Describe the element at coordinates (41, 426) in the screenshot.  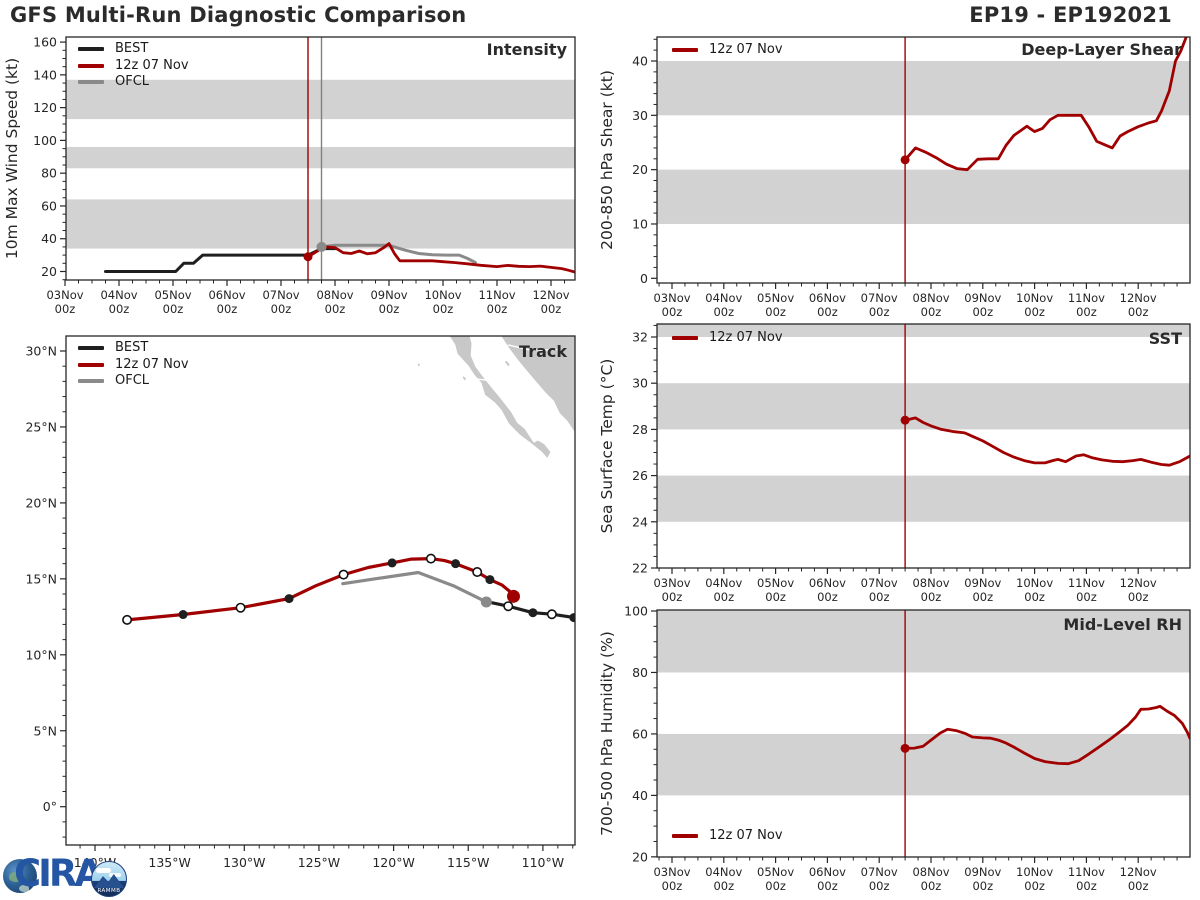
I see `svg-text: 25°N` at that location.